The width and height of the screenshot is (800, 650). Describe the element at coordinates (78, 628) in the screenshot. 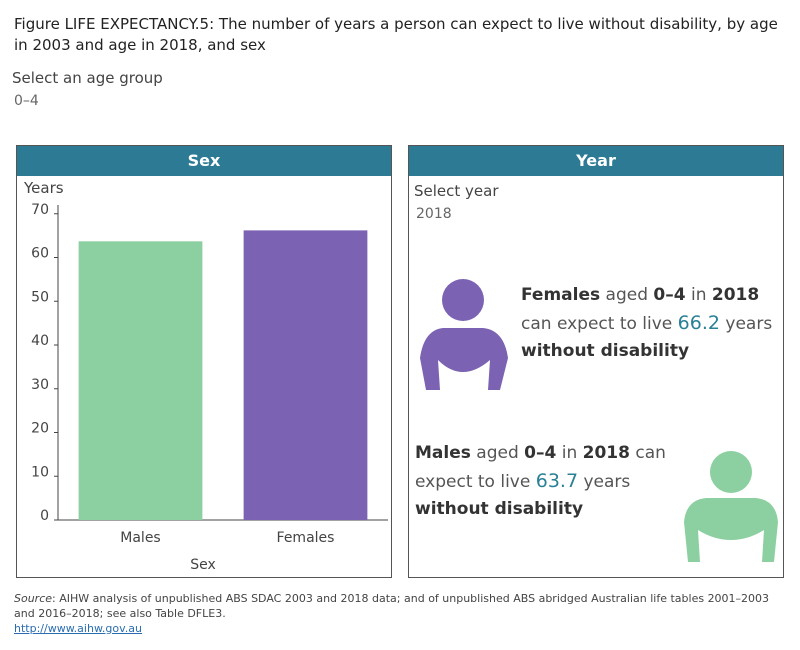

I see `source-link: http://www.aihw.gov.au` at that location.